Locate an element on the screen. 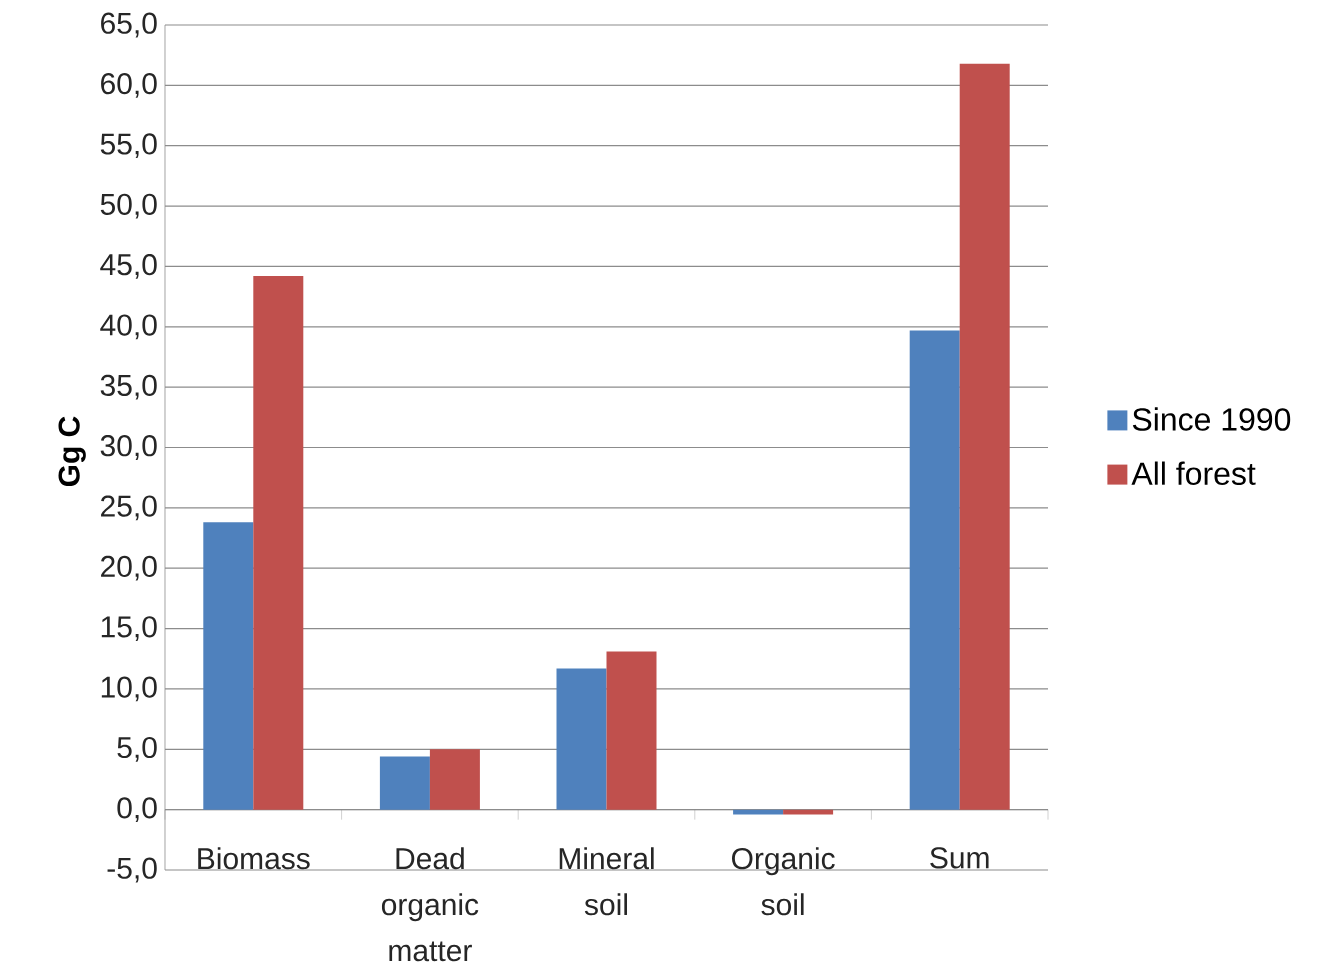  y-tick-label: 55,0 is located at coordinates (128, 146).